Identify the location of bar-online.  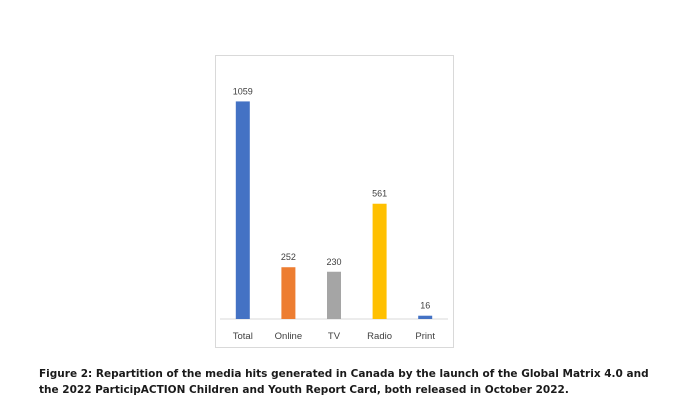
(288, 293).